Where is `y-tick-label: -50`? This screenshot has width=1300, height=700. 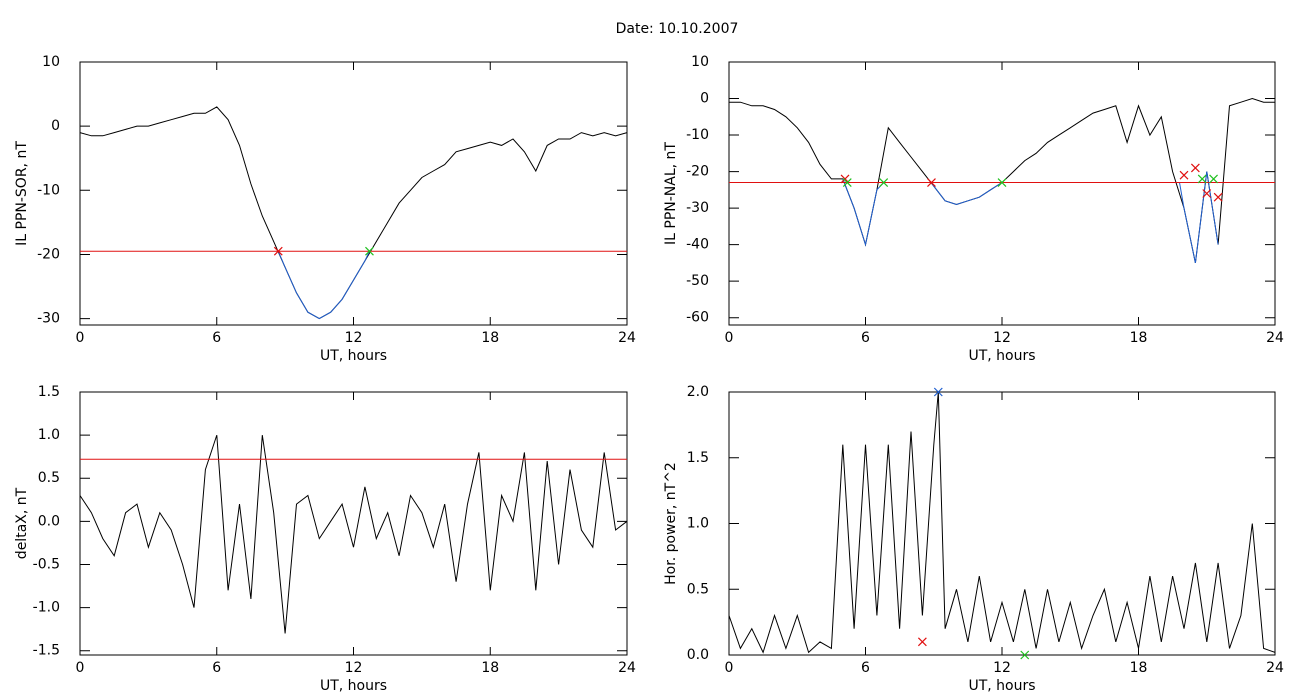 y-tick-label: -50 is located at coordinates (697, 281).